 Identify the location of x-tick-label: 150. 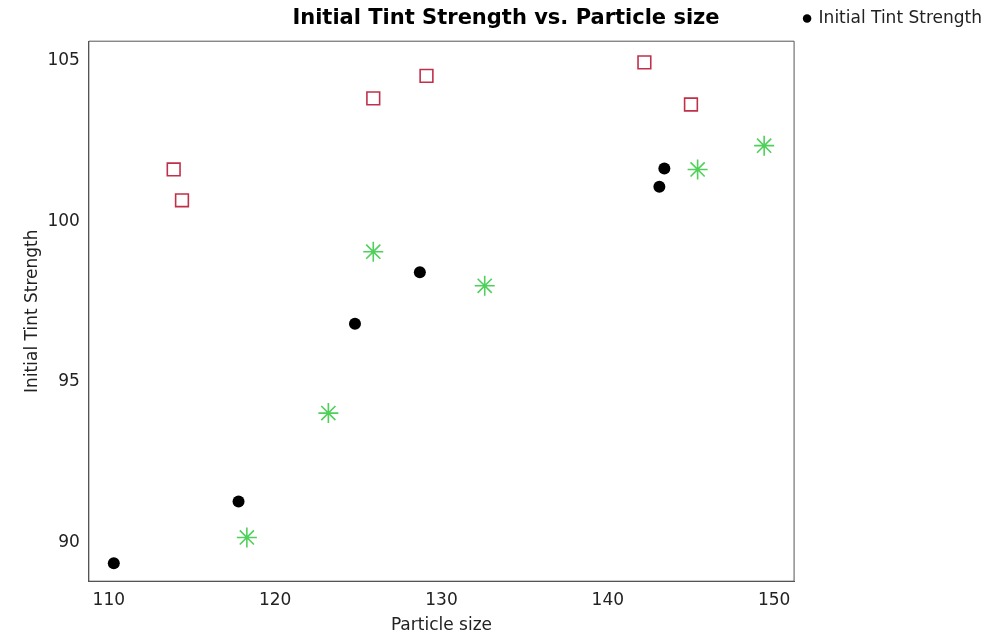
(774, 598).